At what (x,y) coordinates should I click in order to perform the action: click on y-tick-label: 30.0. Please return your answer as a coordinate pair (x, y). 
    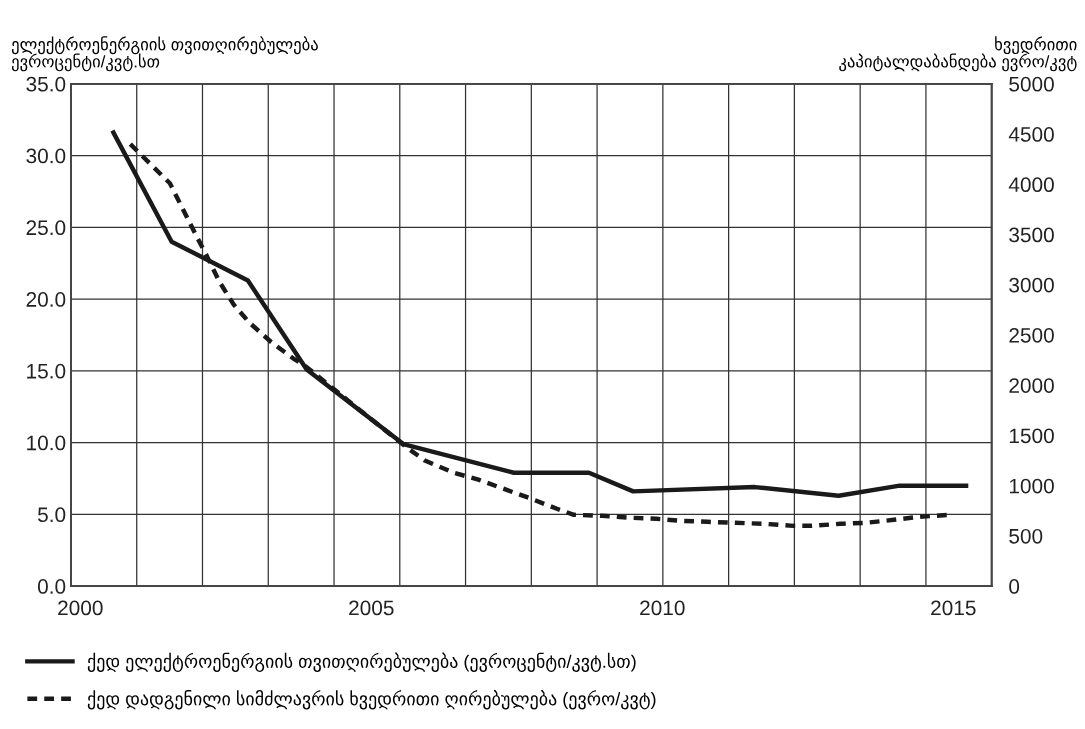
    Looking at the image, I should click on (46, 156).